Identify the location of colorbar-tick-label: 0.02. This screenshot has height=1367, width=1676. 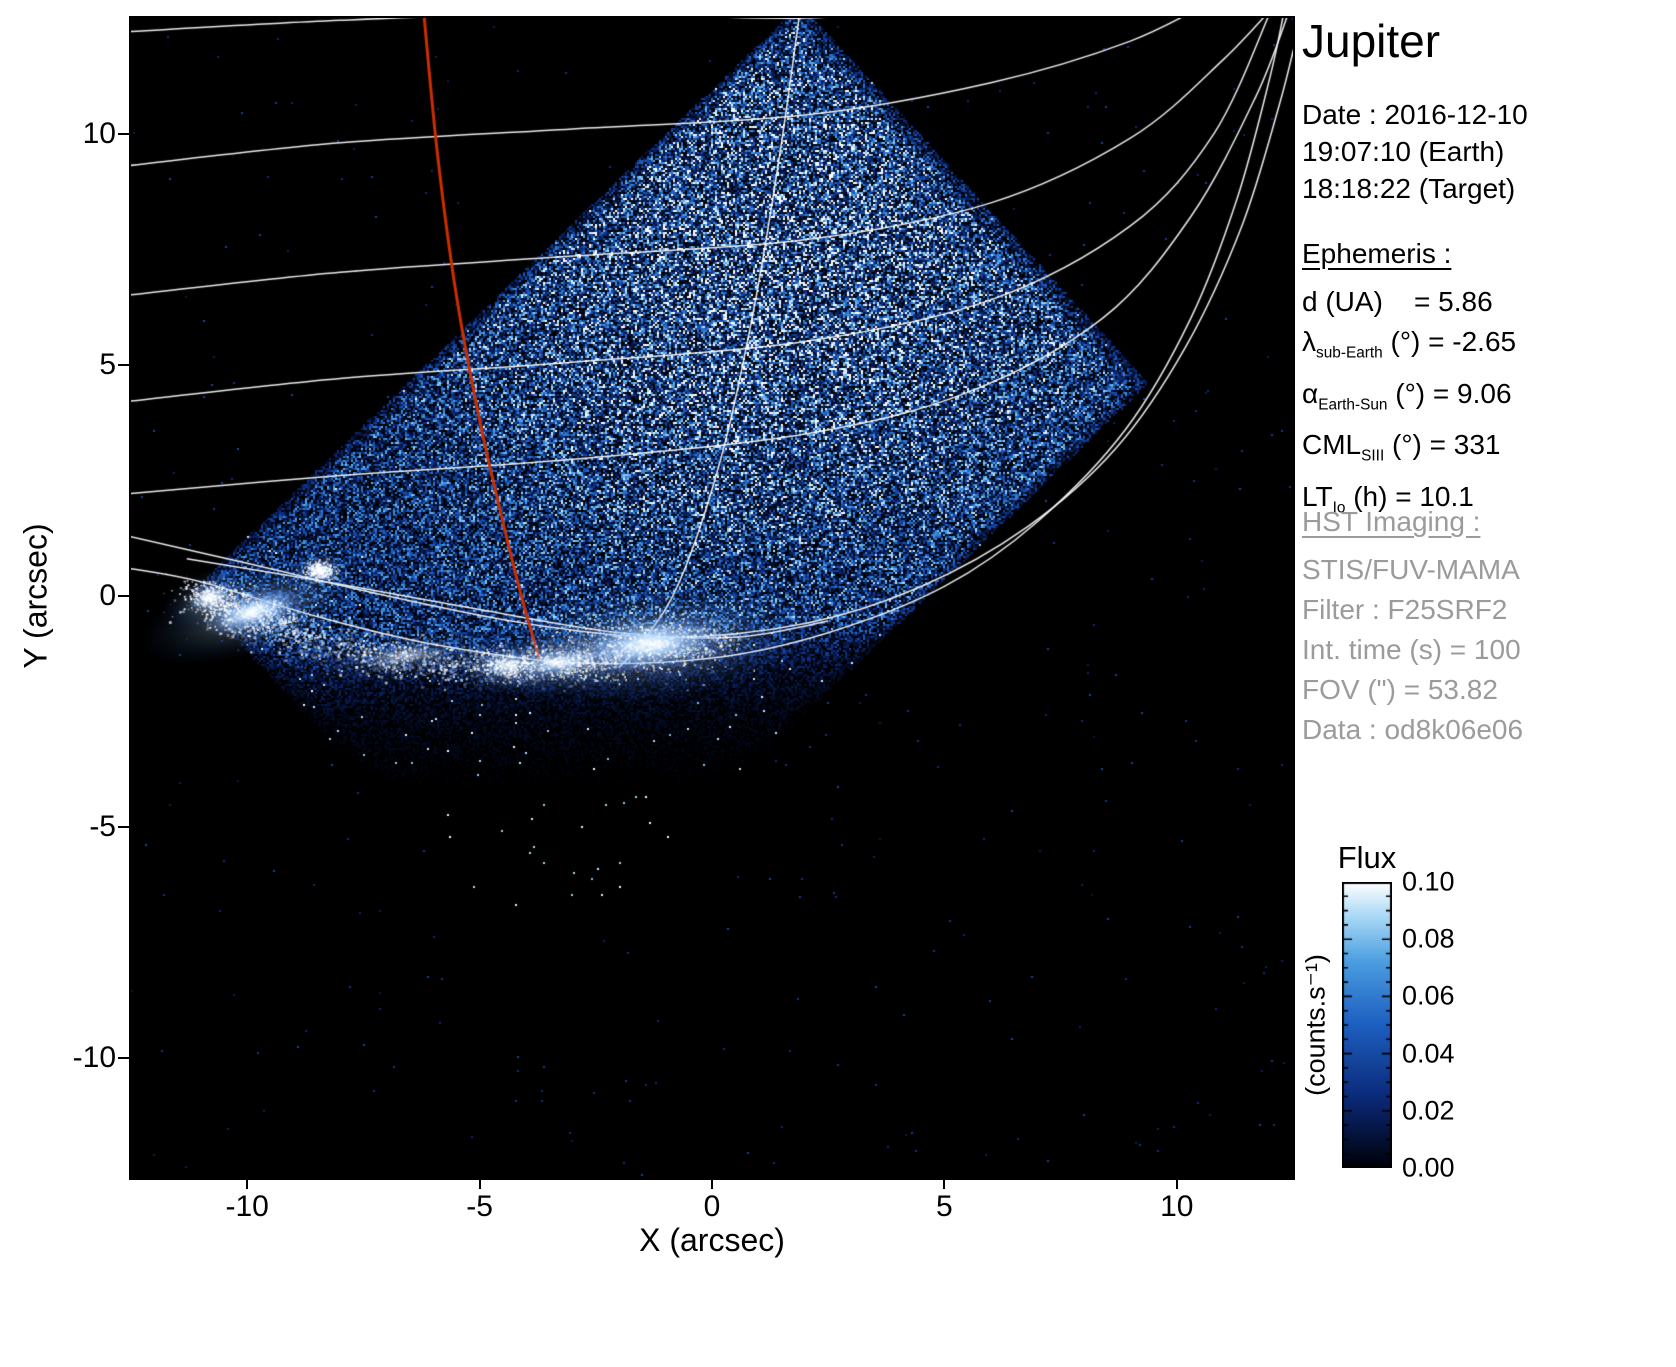
(1428, 1110).